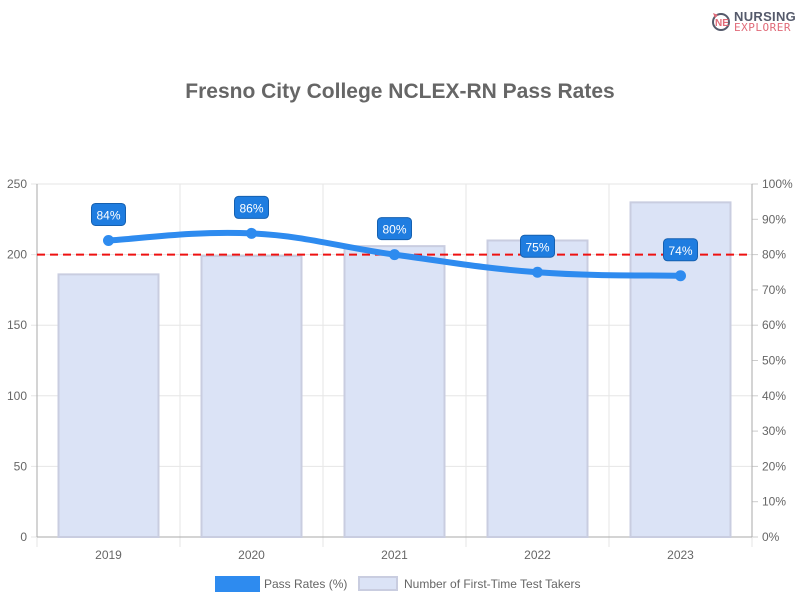 This screenshot has width=800, height=600. What do you see at coordinates (17, 396) in the screenshot?
I see `left-tick-label: 100` at bounding box center [17, 396].